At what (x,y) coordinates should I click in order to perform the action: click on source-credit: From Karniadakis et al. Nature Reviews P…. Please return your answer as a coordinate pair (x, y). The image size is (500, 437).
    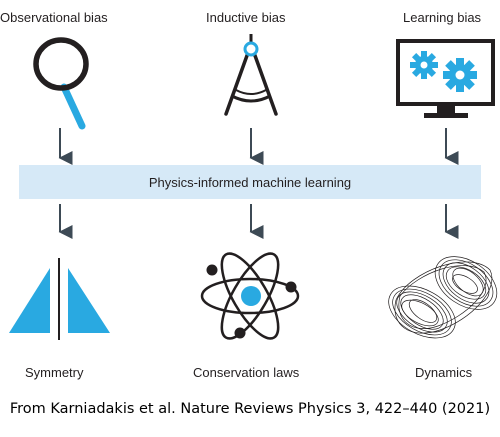
    Looking at the image, I should click on (250, 409).